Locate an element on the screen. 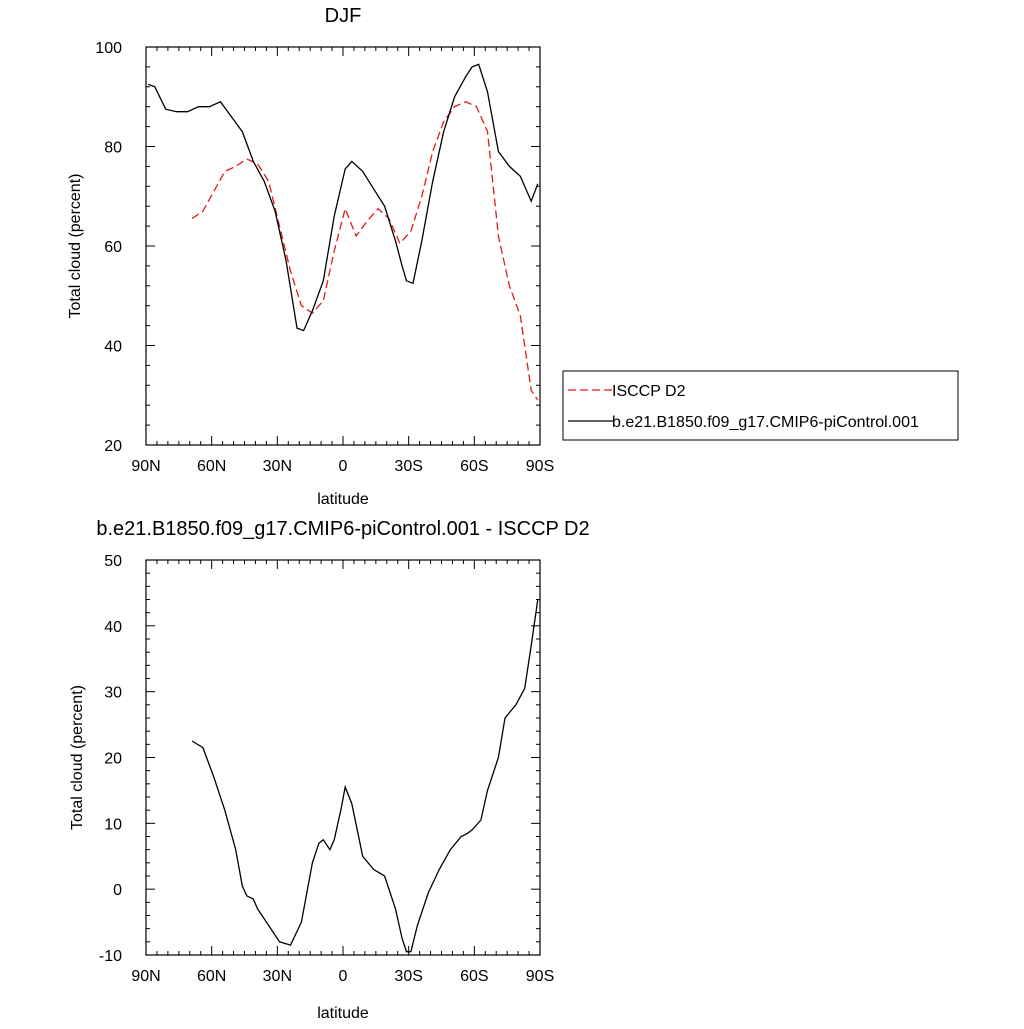 This screenshot has width=1024, height=1029. plot-frame is located at coordinates (343, 757).